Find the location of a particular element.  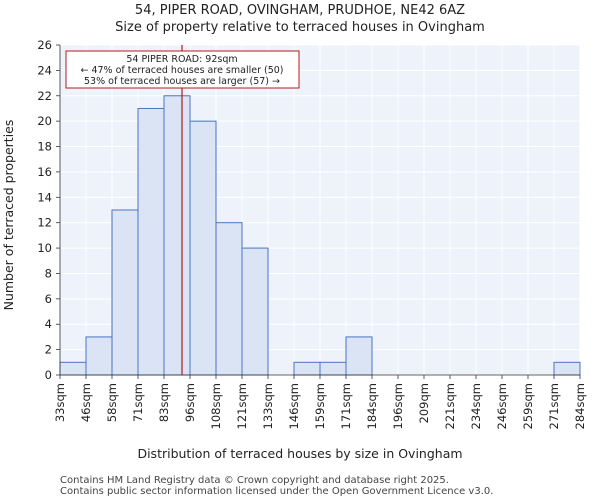

x-tick-label-17: 246sqm is located at coordinates (502, 406).